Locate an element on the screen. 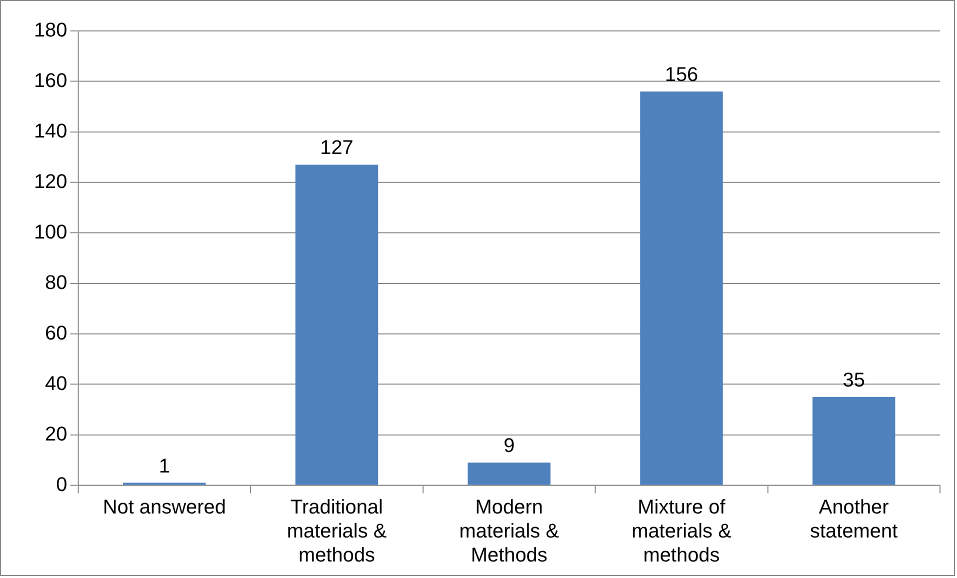  y-tick-label: 60 is located at coordinates (56, 333).